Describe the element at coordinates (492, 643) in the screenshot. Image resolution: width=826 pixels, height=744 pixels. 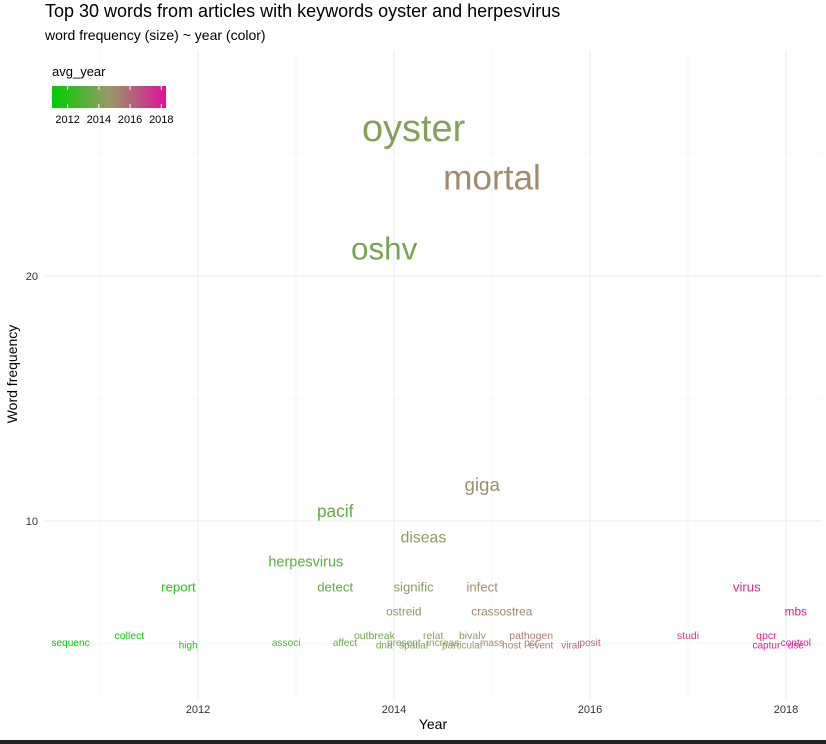
I see `word-label-mass: mass` at that location.